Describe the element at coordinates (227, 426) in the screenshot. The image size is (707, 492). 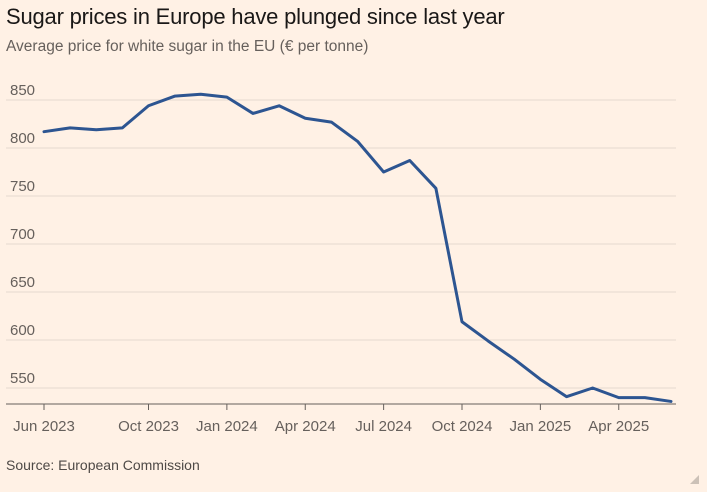
I see `x-tick-label-jan-2024: Jan 2024` at that location.